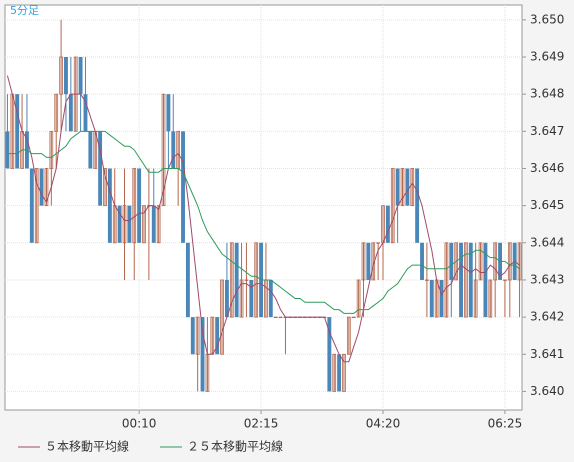 The image size is (574, 462). I want to click on y-tick-label: 3.643, so click(547, 279).